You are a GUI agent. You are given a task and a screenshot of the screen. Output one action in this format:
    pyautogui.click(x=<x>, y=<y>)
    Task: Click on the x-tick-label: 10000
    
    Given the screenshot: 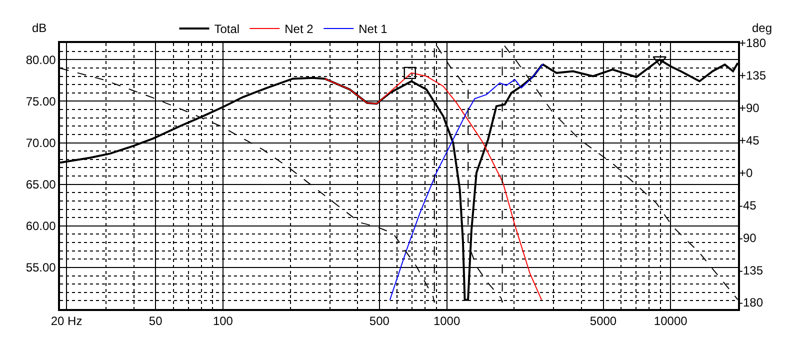 What is the action you would take?
    pyautogui.click(x=671, y=321)
    